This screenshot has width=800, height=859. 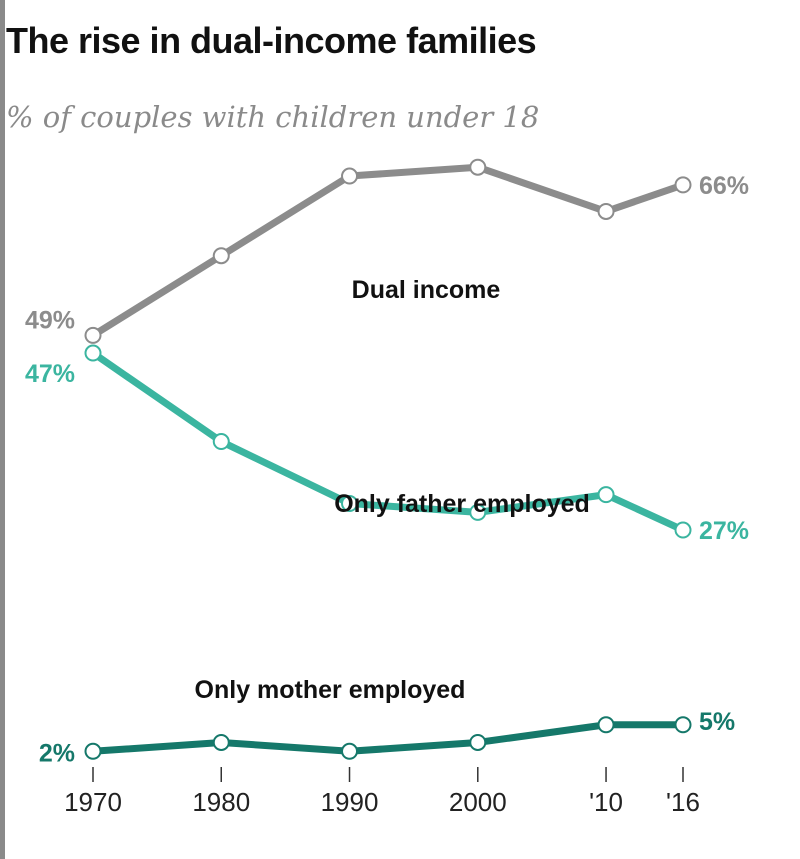 What do you see at coordinates (50, 320) in the screenshot?
I see `dual-income-start-label: 49%` at bounding box center [50, 320].